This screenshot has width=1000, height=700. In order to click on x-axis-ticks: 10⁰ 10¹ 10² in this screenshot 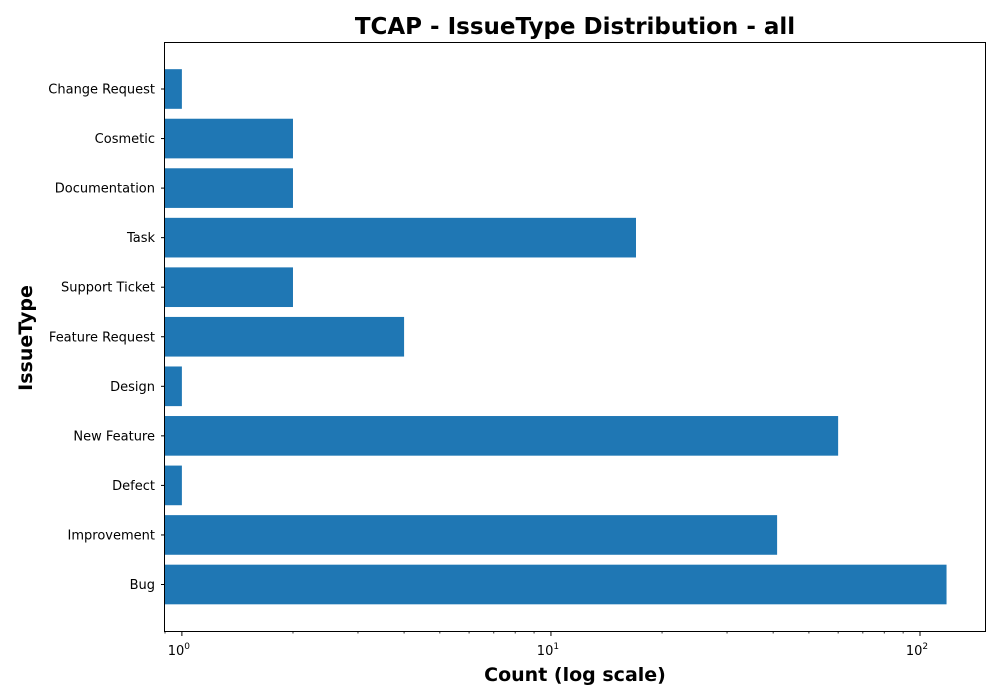, I will do `click(546, 645)`.